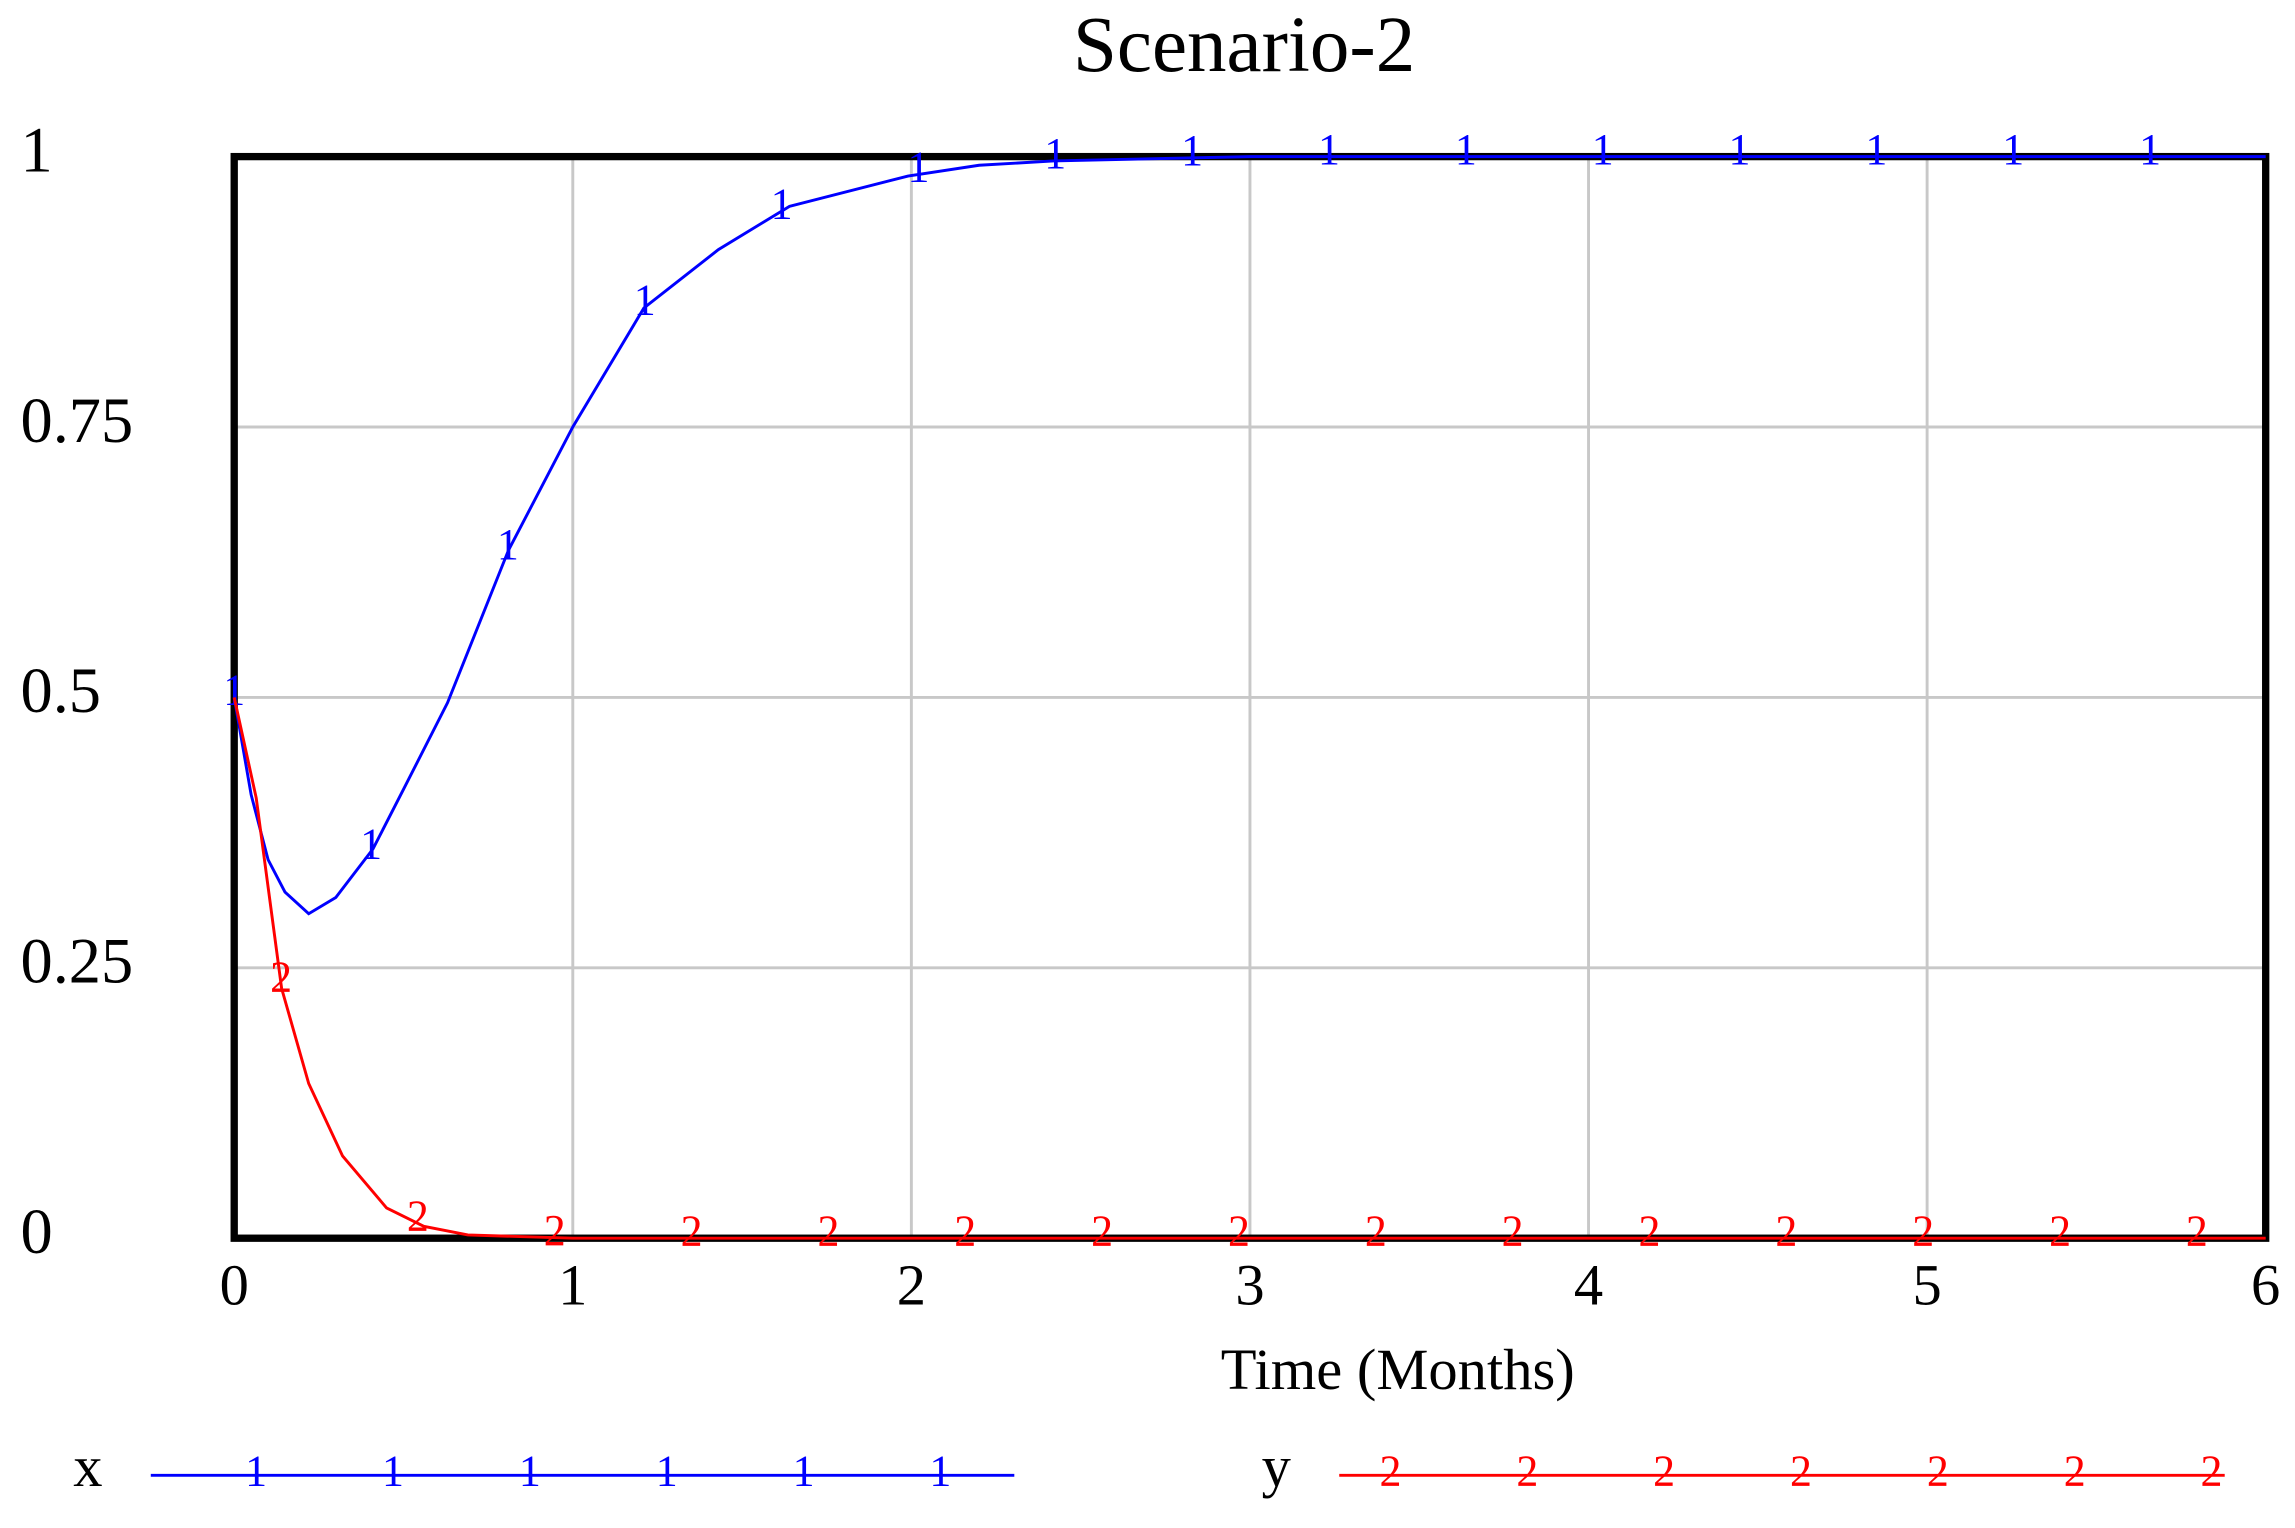 This screenshot has width=2295, height=1528. What do you see at coordinates (1277, 1466) in the screenshot?
I see `legend-label: y` at bounding box center [1277, 1466].